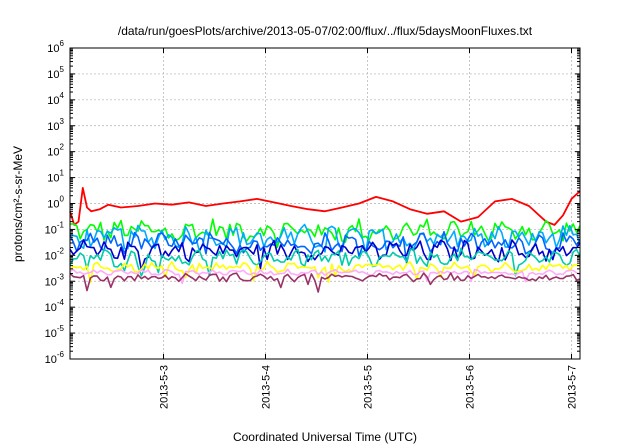 This screenshot has width=640, height=448. I want to click on y-tick-label: 10⁻¹, so click(55, 228).